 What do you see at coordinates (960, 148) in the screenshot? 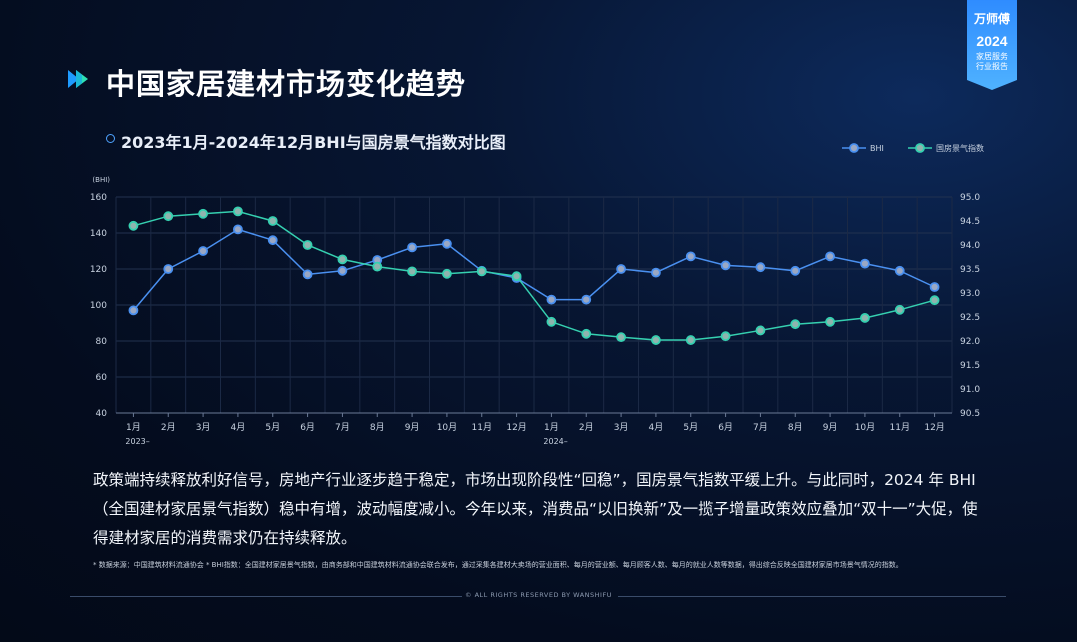
I see `legend-label: 国房景气指数` at bounding box center [960, 148].